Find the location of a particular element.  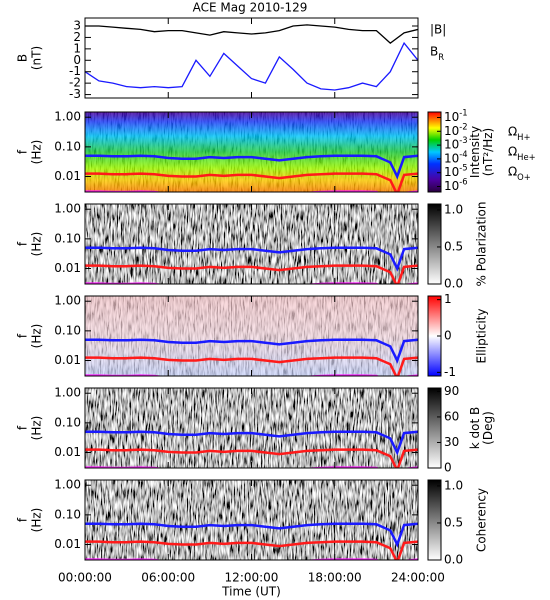

colorbar-label: % Polarization is located at coordinates (482, 244).